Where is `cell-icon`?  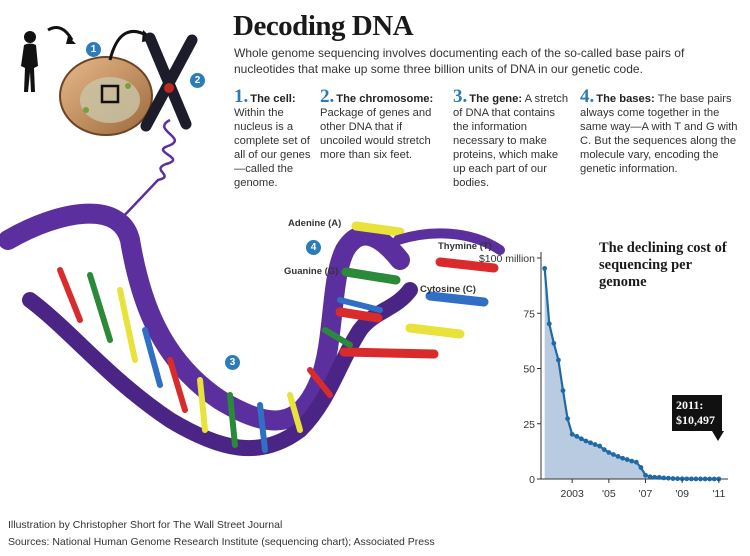 cell-icon is located at coordinates (106, 96).